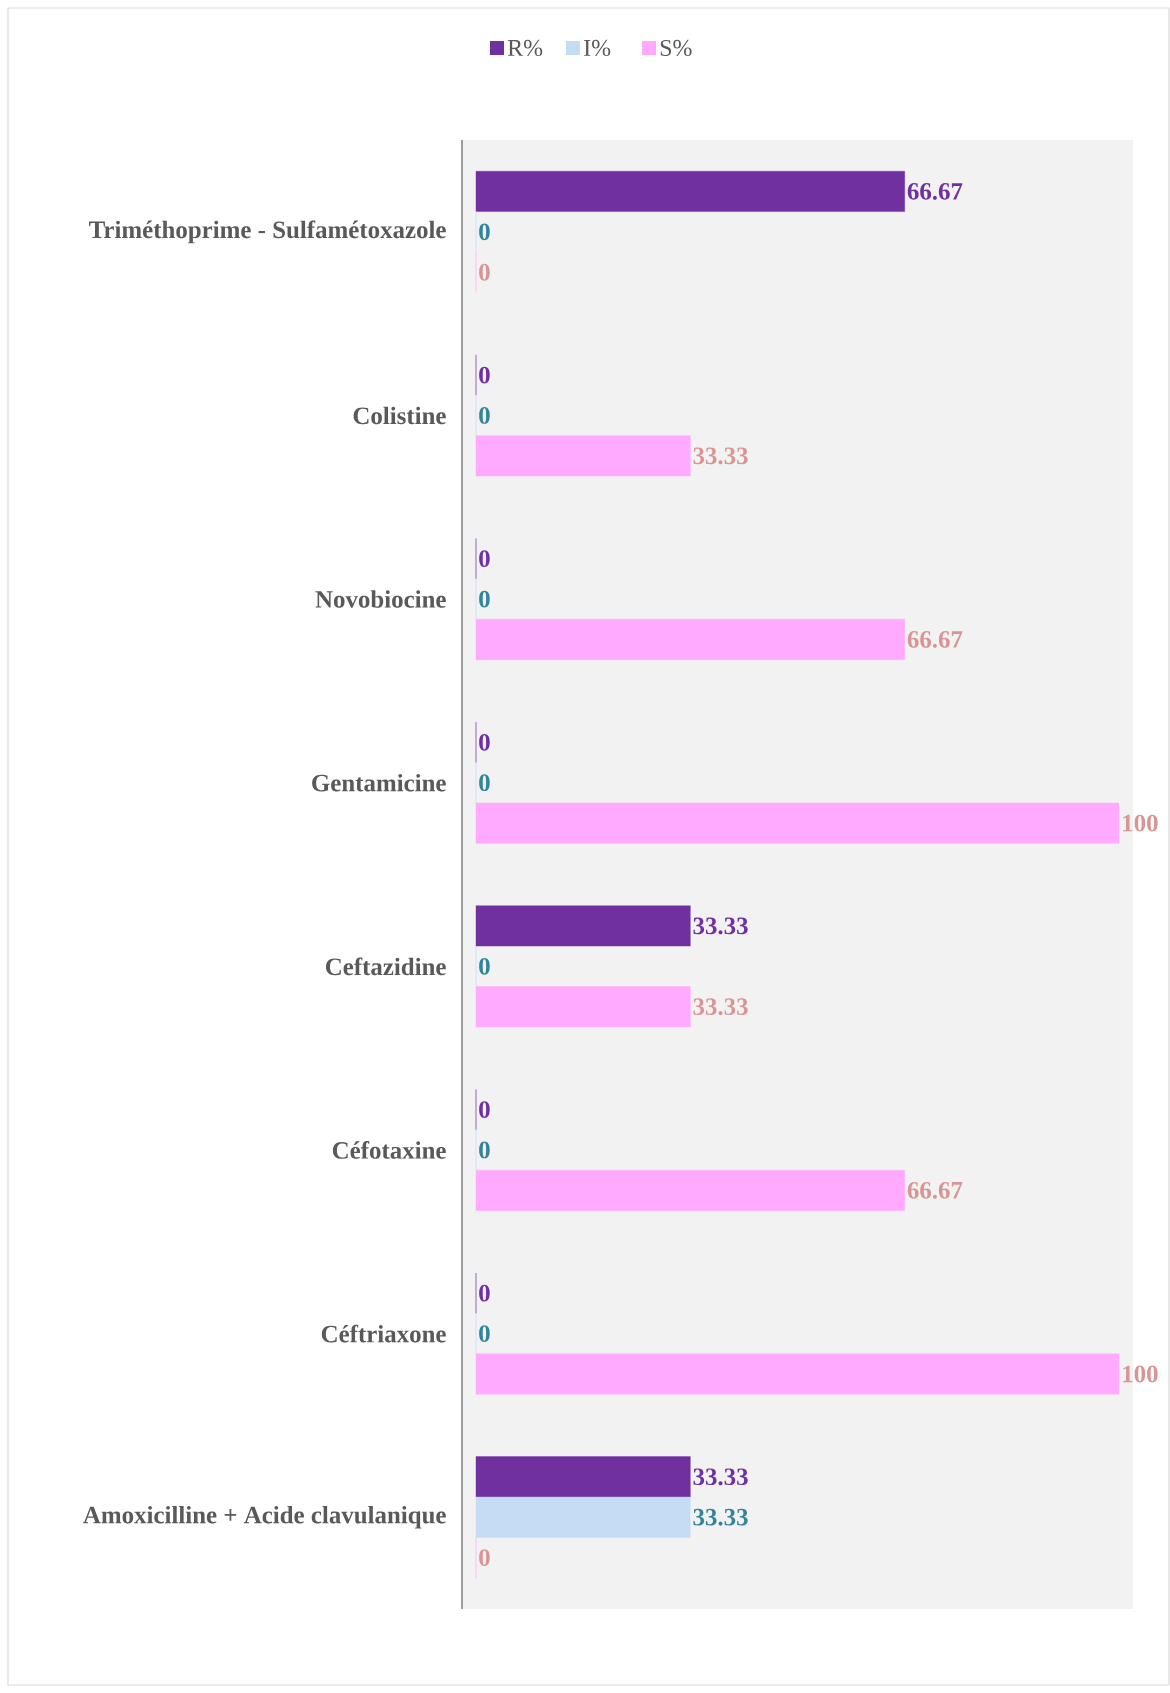 The width and height of the screenshot is (1170, 1693). What do you see at coordinates (380, 599) in the screenshot?
I see `y-tick-label: Novobiocine` at bounding box center [380, 599].